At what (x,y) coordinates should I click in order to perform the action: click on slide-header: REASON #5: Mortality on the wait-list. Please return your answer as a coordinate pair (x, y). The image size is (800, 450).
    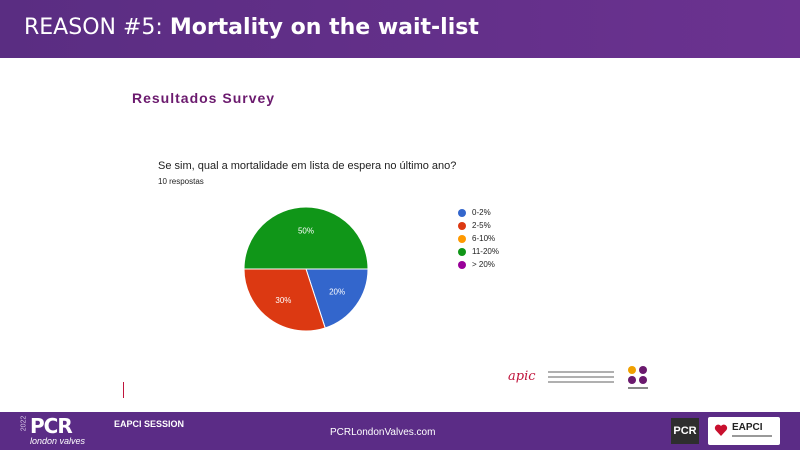
    Looking at the image, I should click on (400, 29).